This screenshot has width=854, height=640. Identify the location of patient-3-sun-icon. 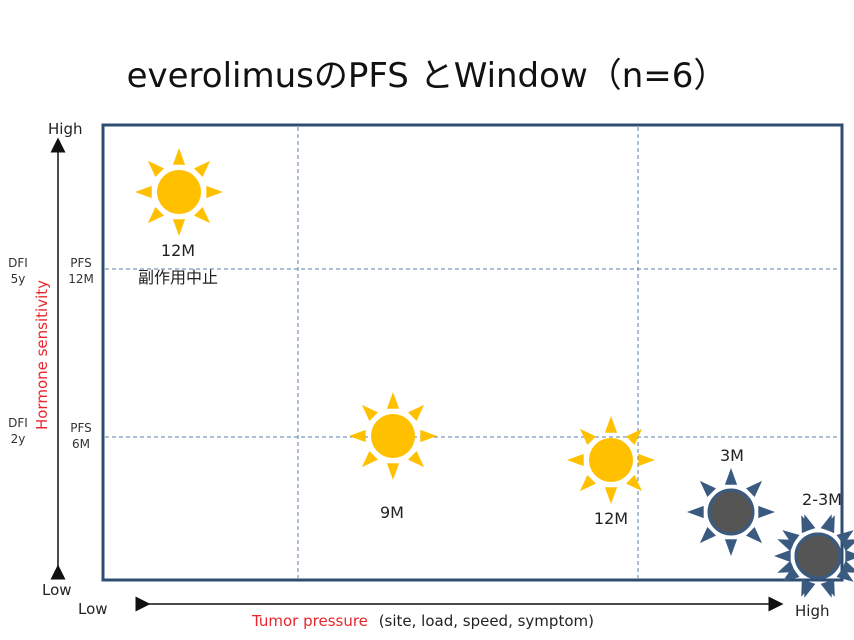
(611, 460).